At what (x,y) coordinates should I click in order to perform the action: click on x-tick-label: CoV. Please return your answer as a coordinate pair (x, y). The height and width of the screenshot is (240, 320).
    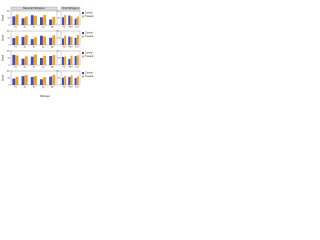
    Looking at the image, I should click on (77, 67).